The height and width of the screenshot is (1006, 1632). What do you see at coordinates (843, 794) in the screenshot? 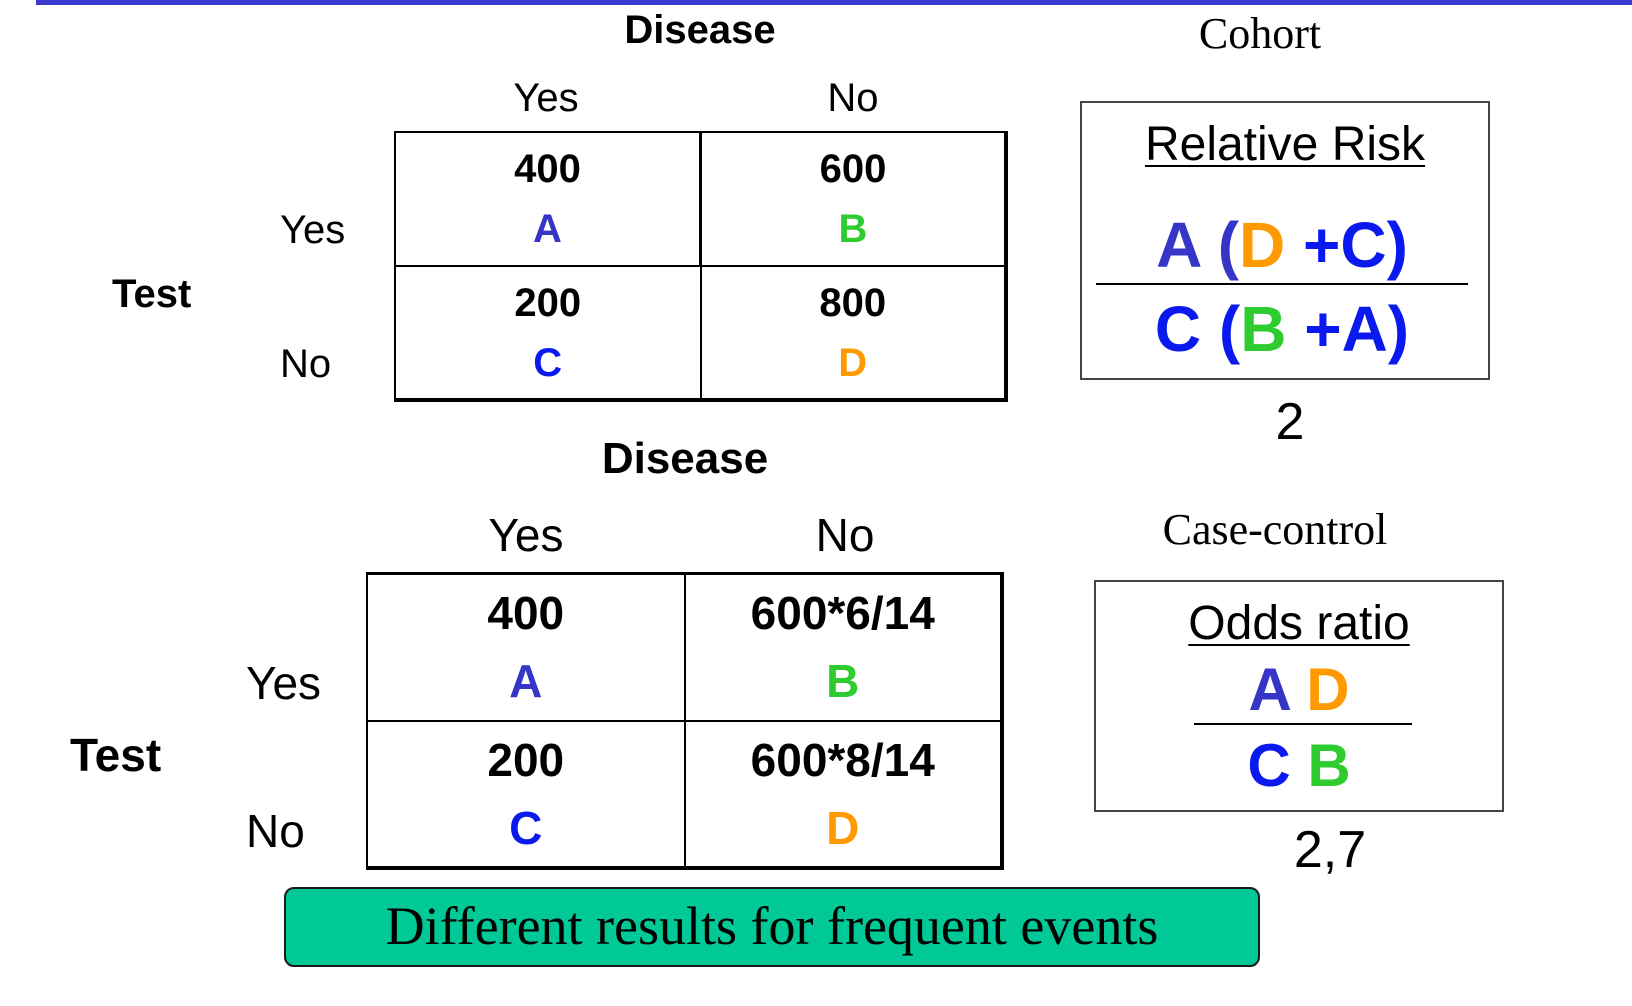
I see `case-control-cell-d: 600*8/14 D` at bounding box center [843, 794].